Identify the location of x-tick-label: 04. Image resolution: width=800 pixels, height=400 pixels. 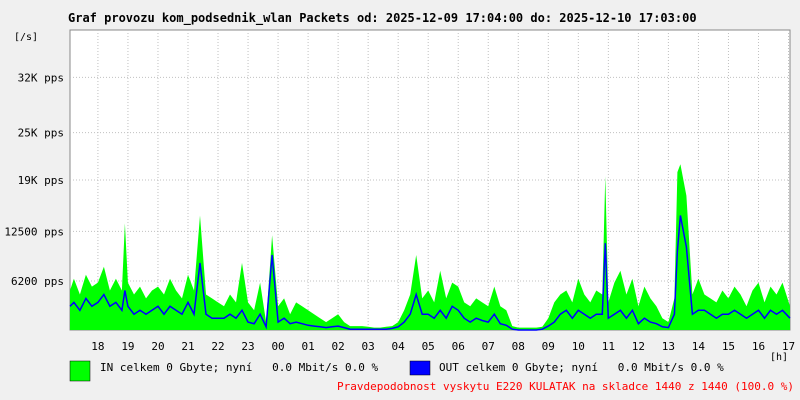
(399, 346).